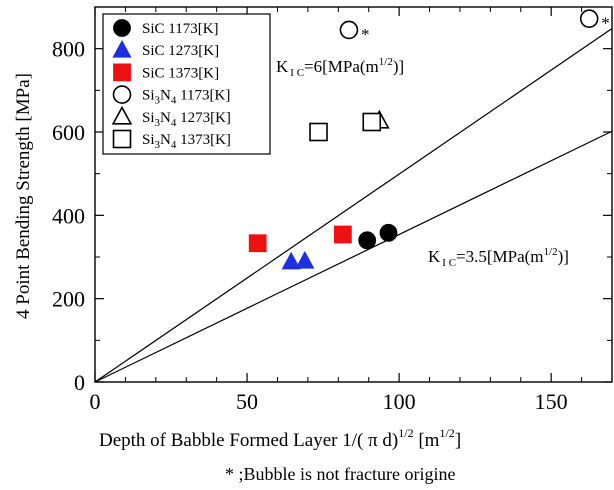 This screenshot has width=614, height=490. What do you see at coordinates (186, 97) in the screenshot?
I see `legend-label: Si3N4 1173[K]` at bounding box center [186, 97].